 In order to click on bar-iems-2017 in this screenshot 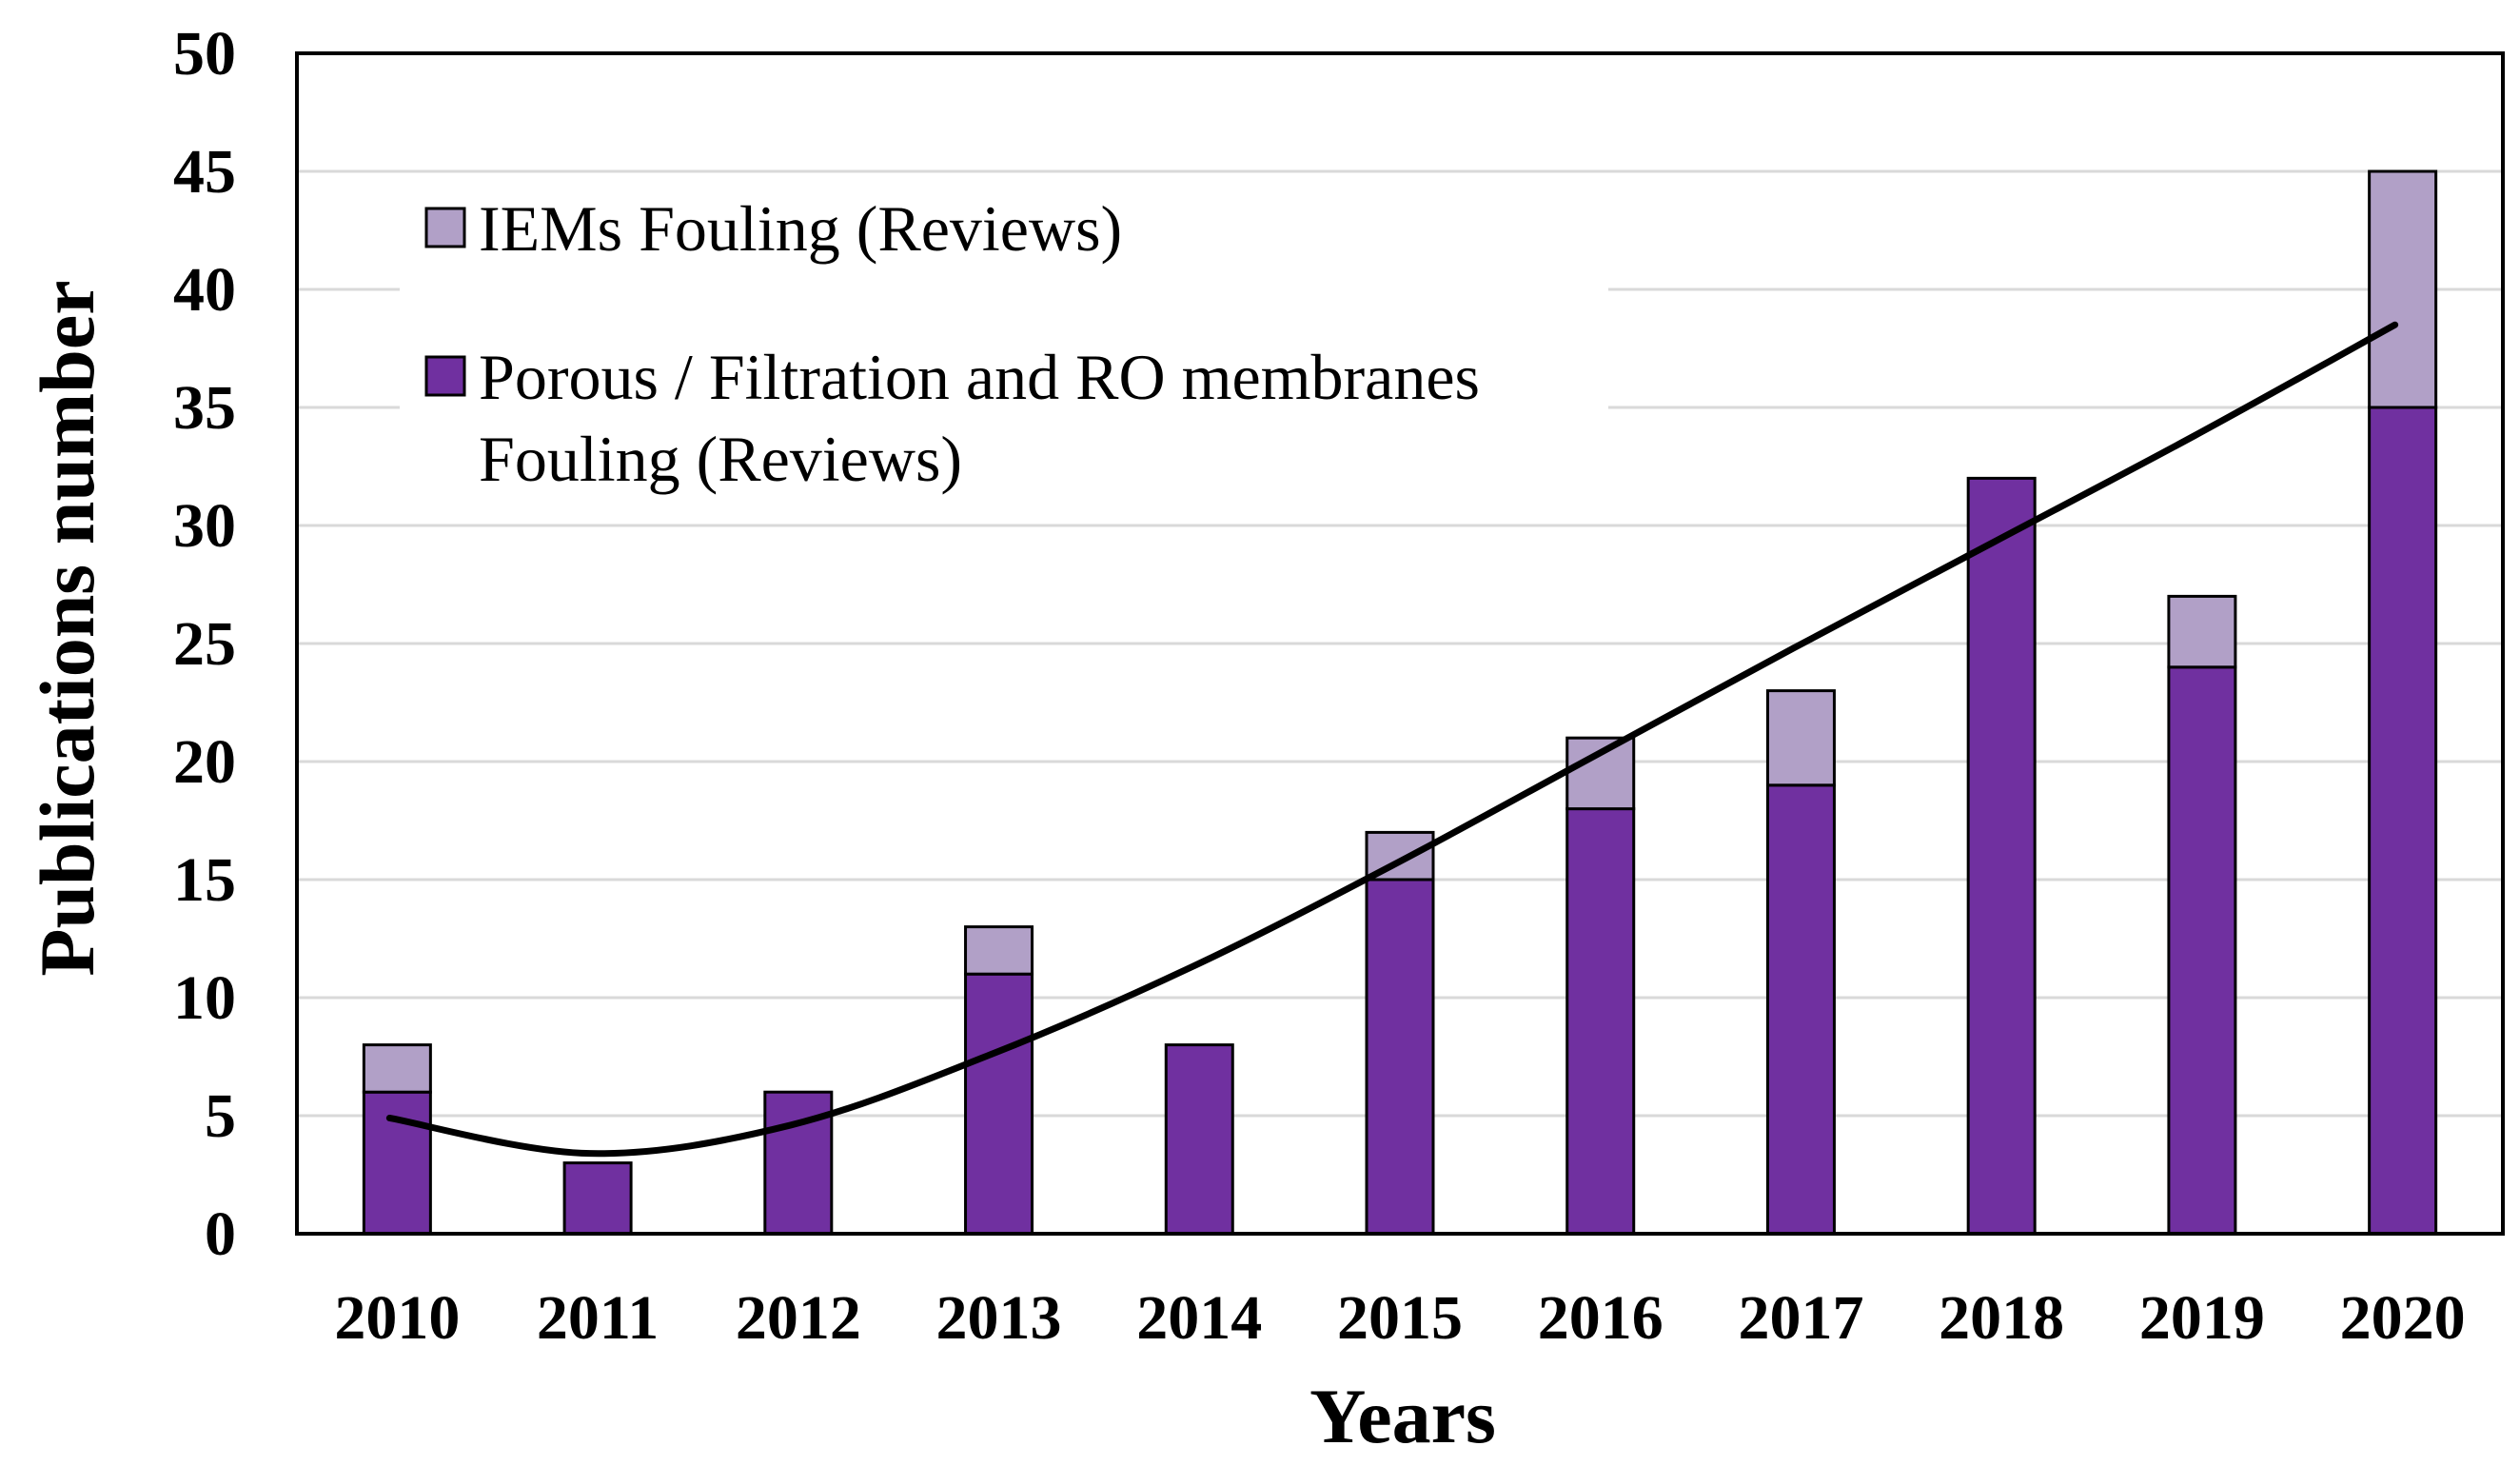, I will do `click(1800, 738)`.